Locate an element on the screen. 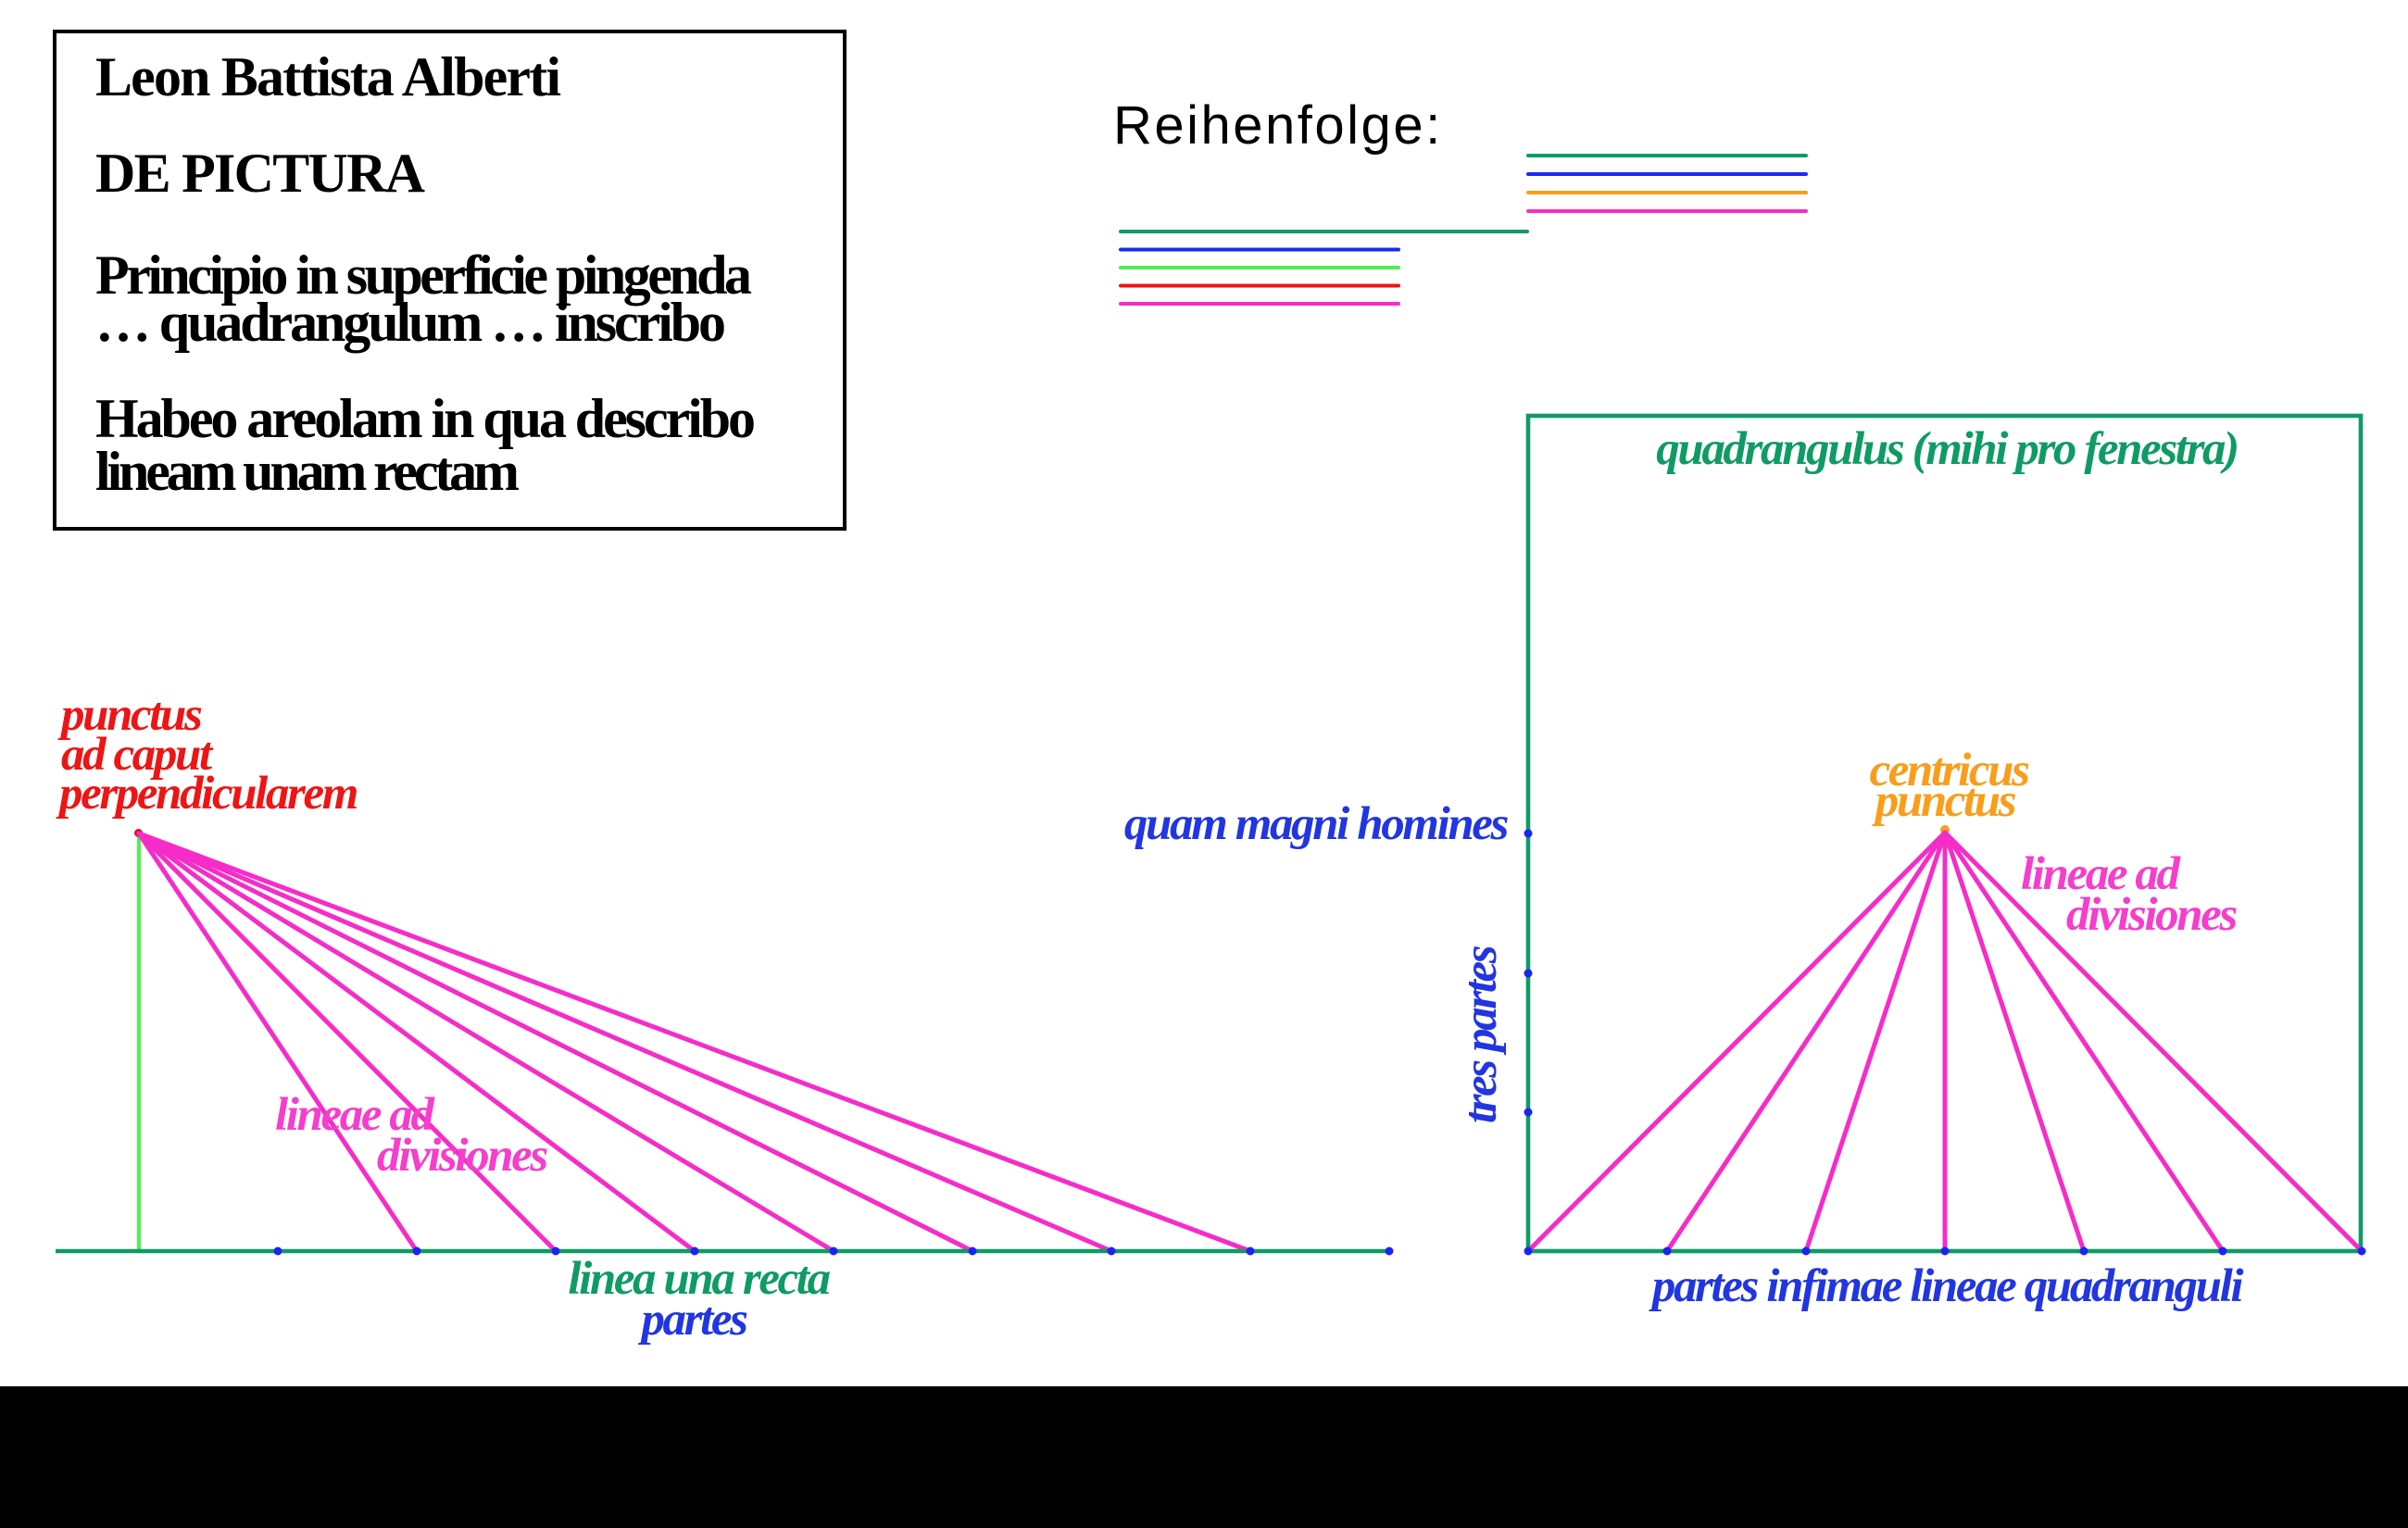 Image resolution: width=2408 pixels, height=1528 pixels. svg-text: Leon Battista Alberti is located at coordinates (328, 76).